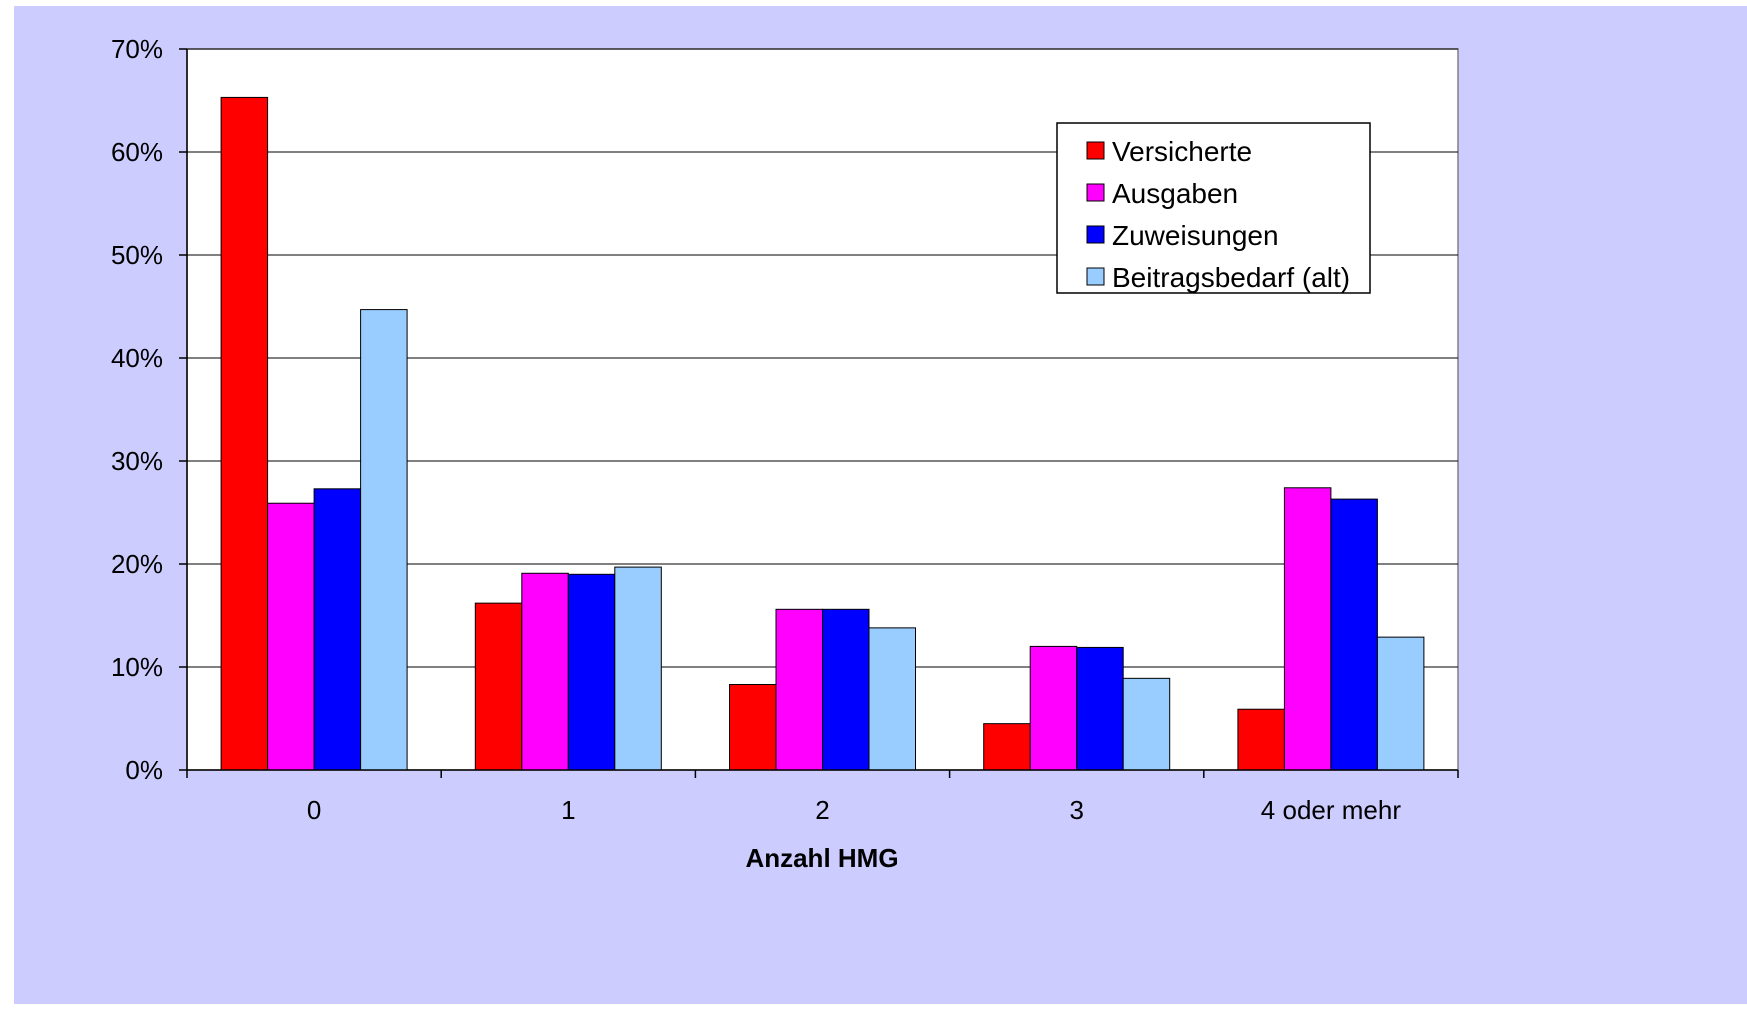 The width and height of the screenshot is (1747, 1010). Describe the element at coordinates (137, 461) in the screenshot. I see `y-tick-label: 30%` at that location.